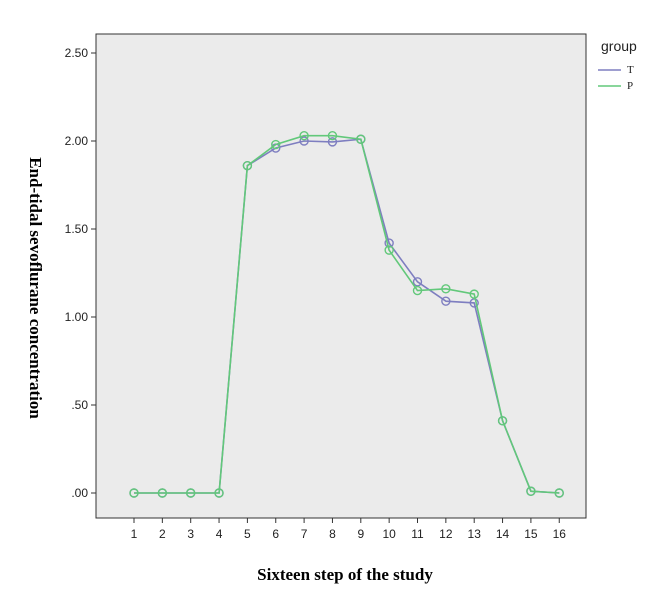 Image resolution: width=664 pixels, height=594 pixels. Describe the element at coordinates (77, 317) in the screenshot. I see `y-tick-label: 1.00` at that location.